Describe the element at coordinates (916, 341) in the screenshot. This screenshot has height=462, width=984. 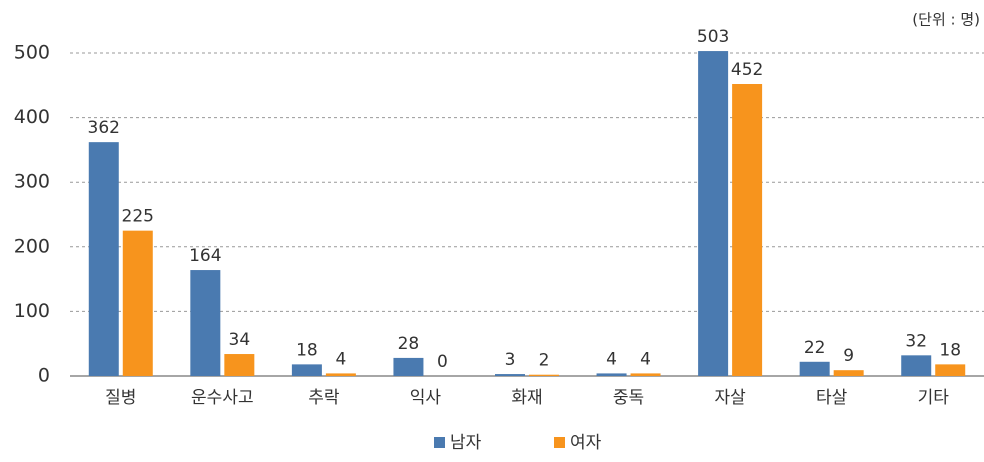
I see `value-label: 32` at that location.